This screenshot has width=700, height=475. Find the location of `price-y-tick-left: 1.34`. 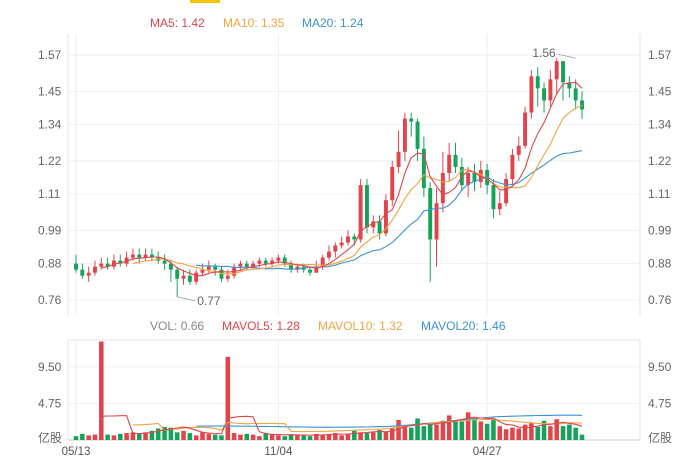

price-y-tick-left: 1.34 is located at coordinates (50, 125).